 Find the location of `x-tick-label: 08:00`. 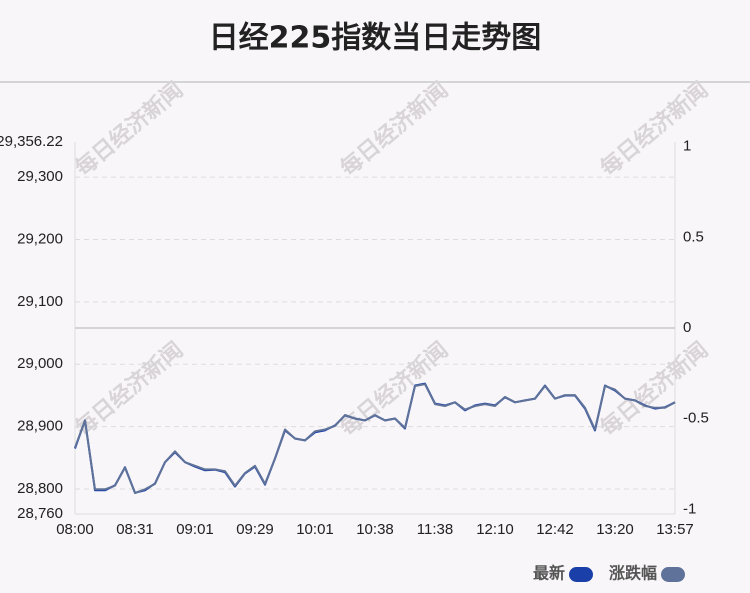

x-tick-label: 08:00 is located at coordinates (75, 529).